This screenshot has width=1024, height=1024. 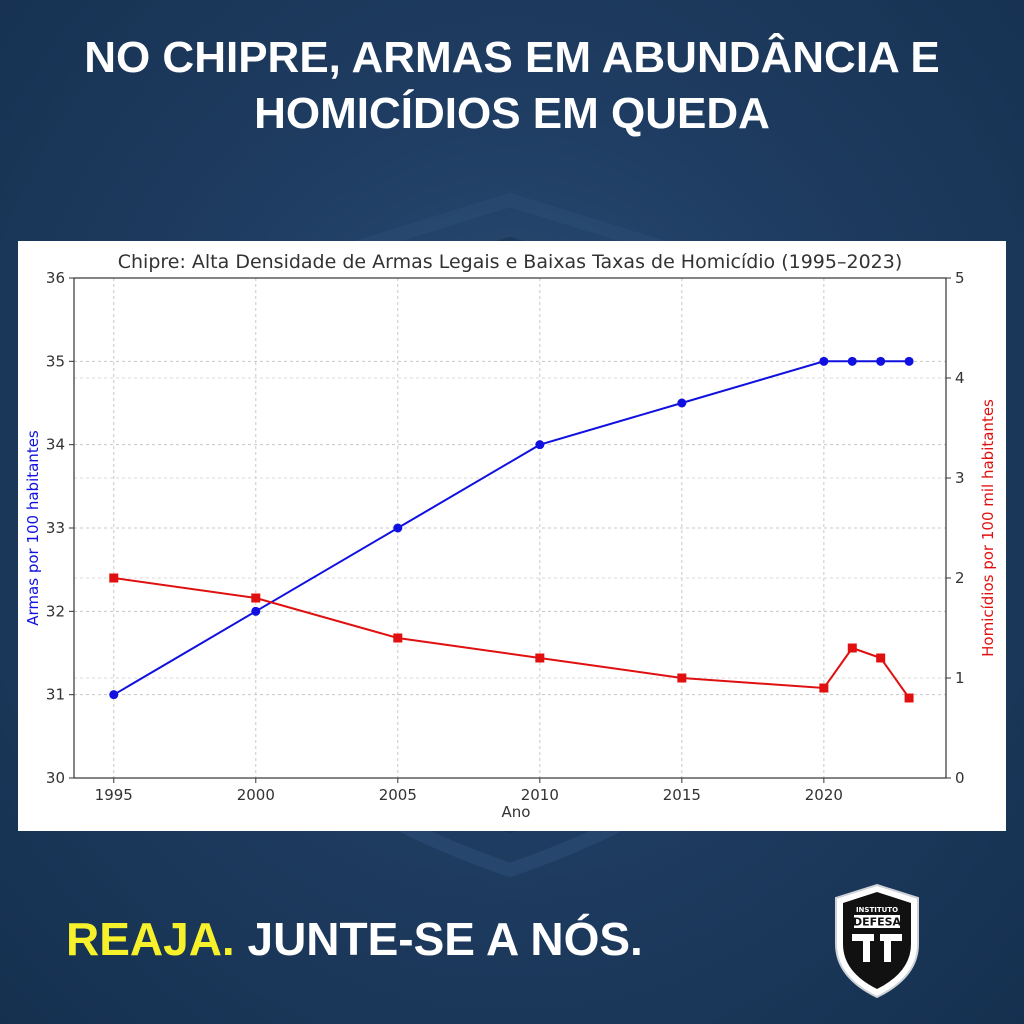 What do you see at coordinates (877, 948) in the screenshot?
I see `pistols-icon` at bounding box center [877, 948].